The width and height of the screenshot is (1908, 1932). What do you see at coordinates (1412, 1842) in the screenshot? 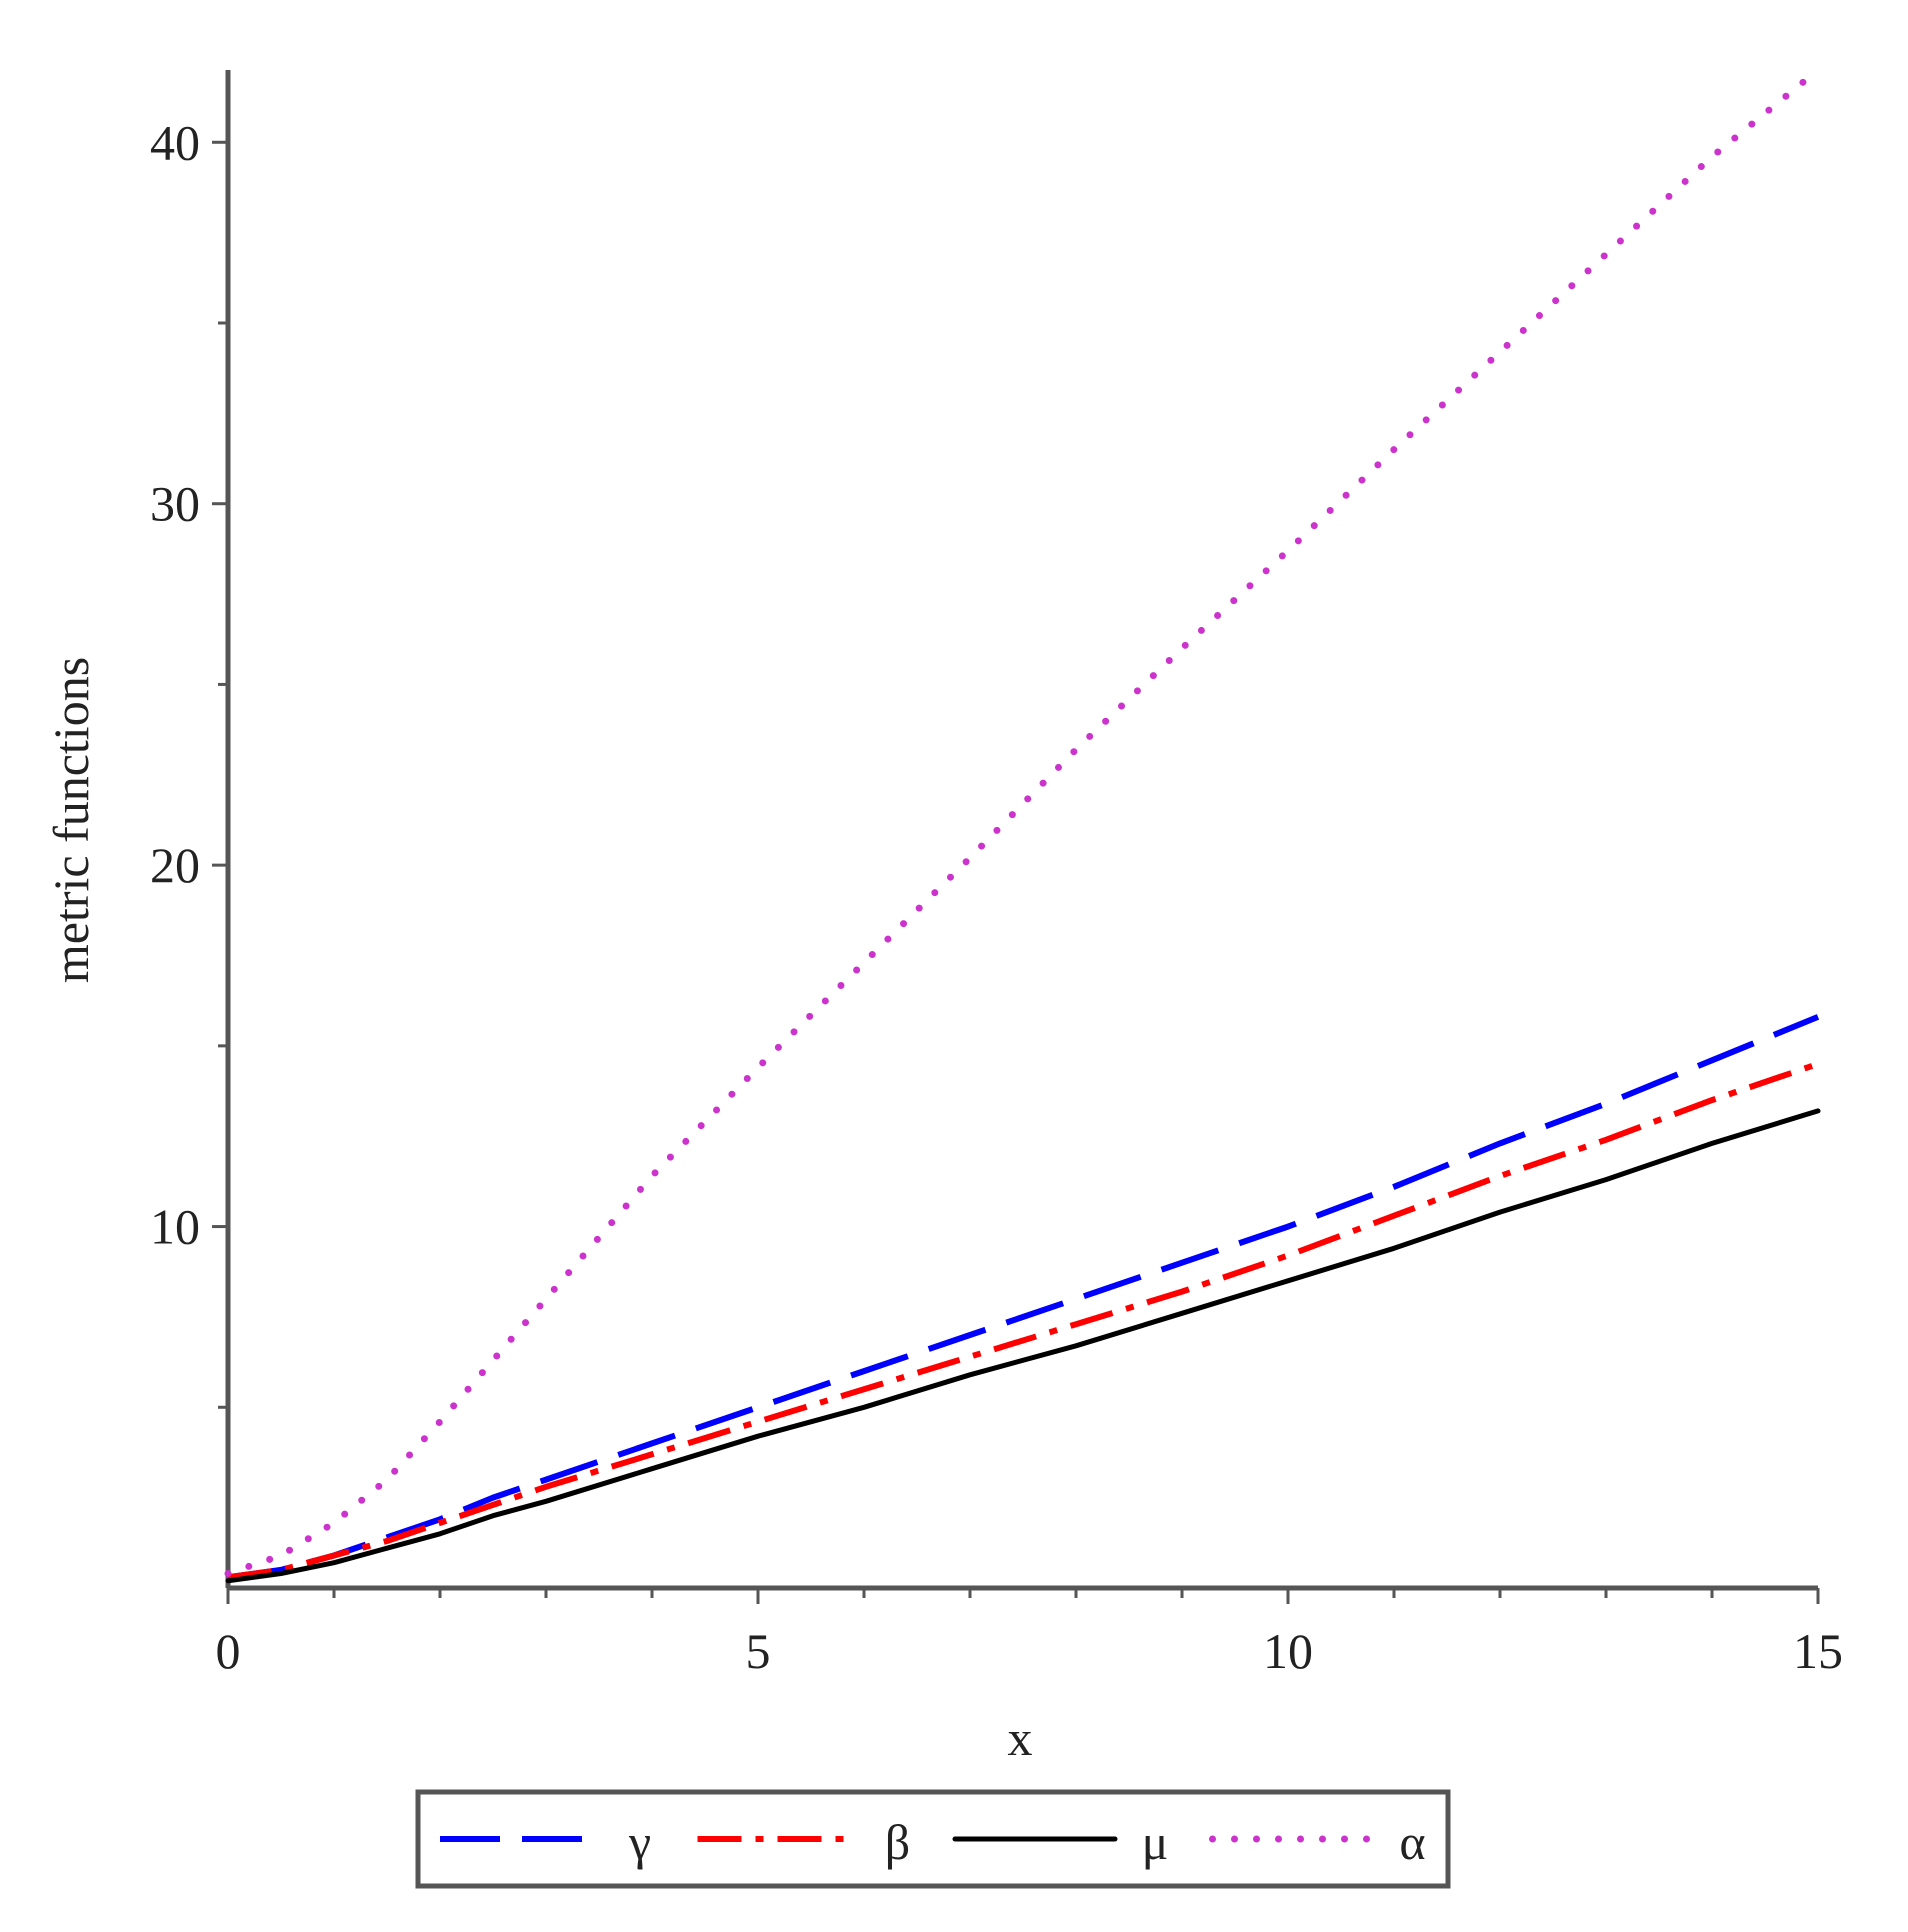
I see `legend-label: α` at bounding box center [1412, 1842].